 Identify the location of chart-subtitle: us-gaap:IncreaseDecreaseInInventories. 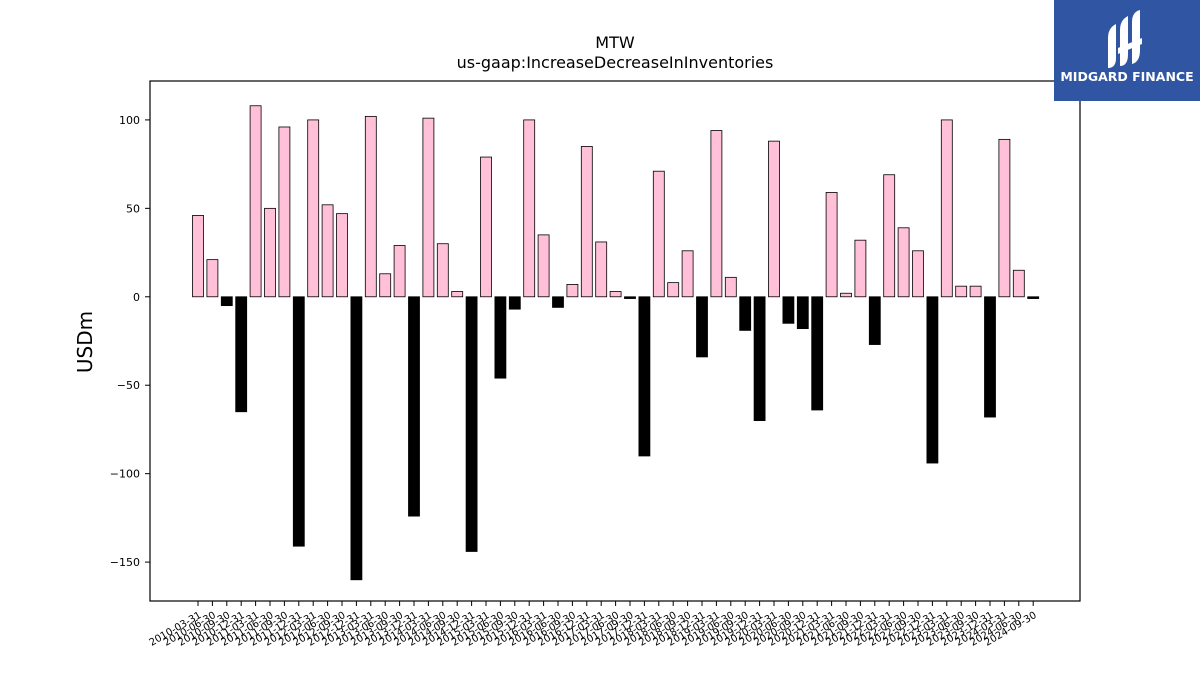
(615, 62).